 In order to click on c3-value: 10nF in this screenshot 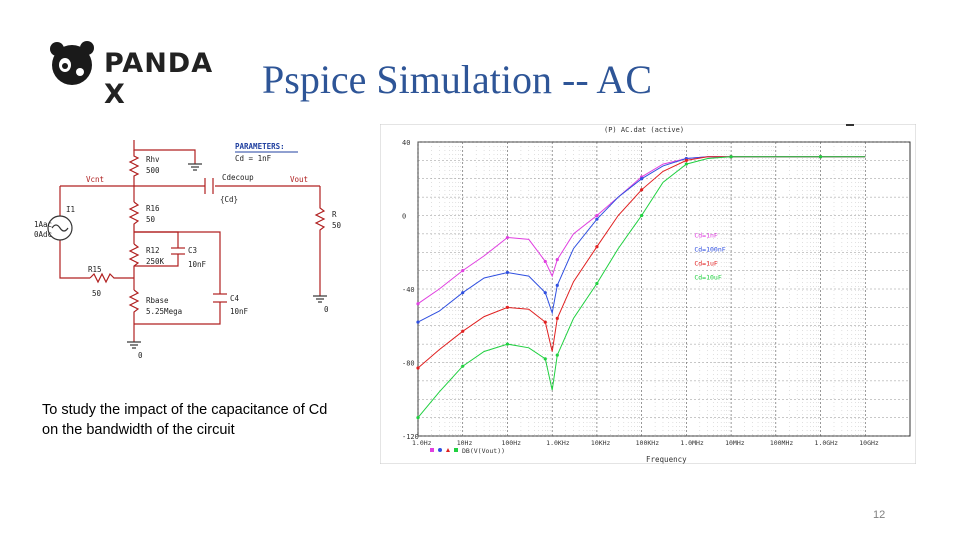, I will do `click(197, 264)`.